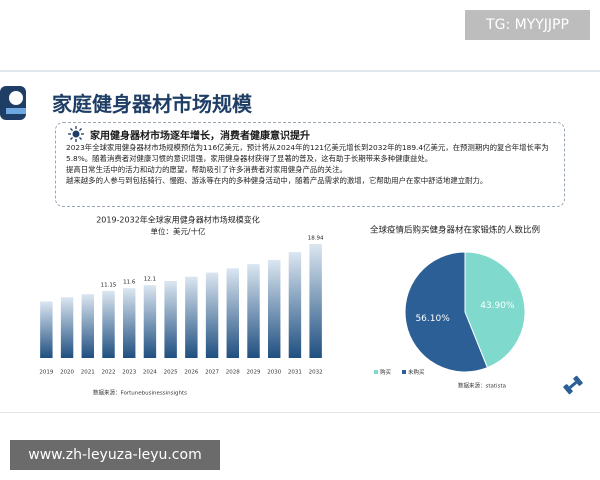 Image resolution: width=600 pixels, height=480 pixels. What do you see at coordinates (109, 373) in the screenshot?
I see `x-tick-label: 2022` at bounding box center [109, 373].